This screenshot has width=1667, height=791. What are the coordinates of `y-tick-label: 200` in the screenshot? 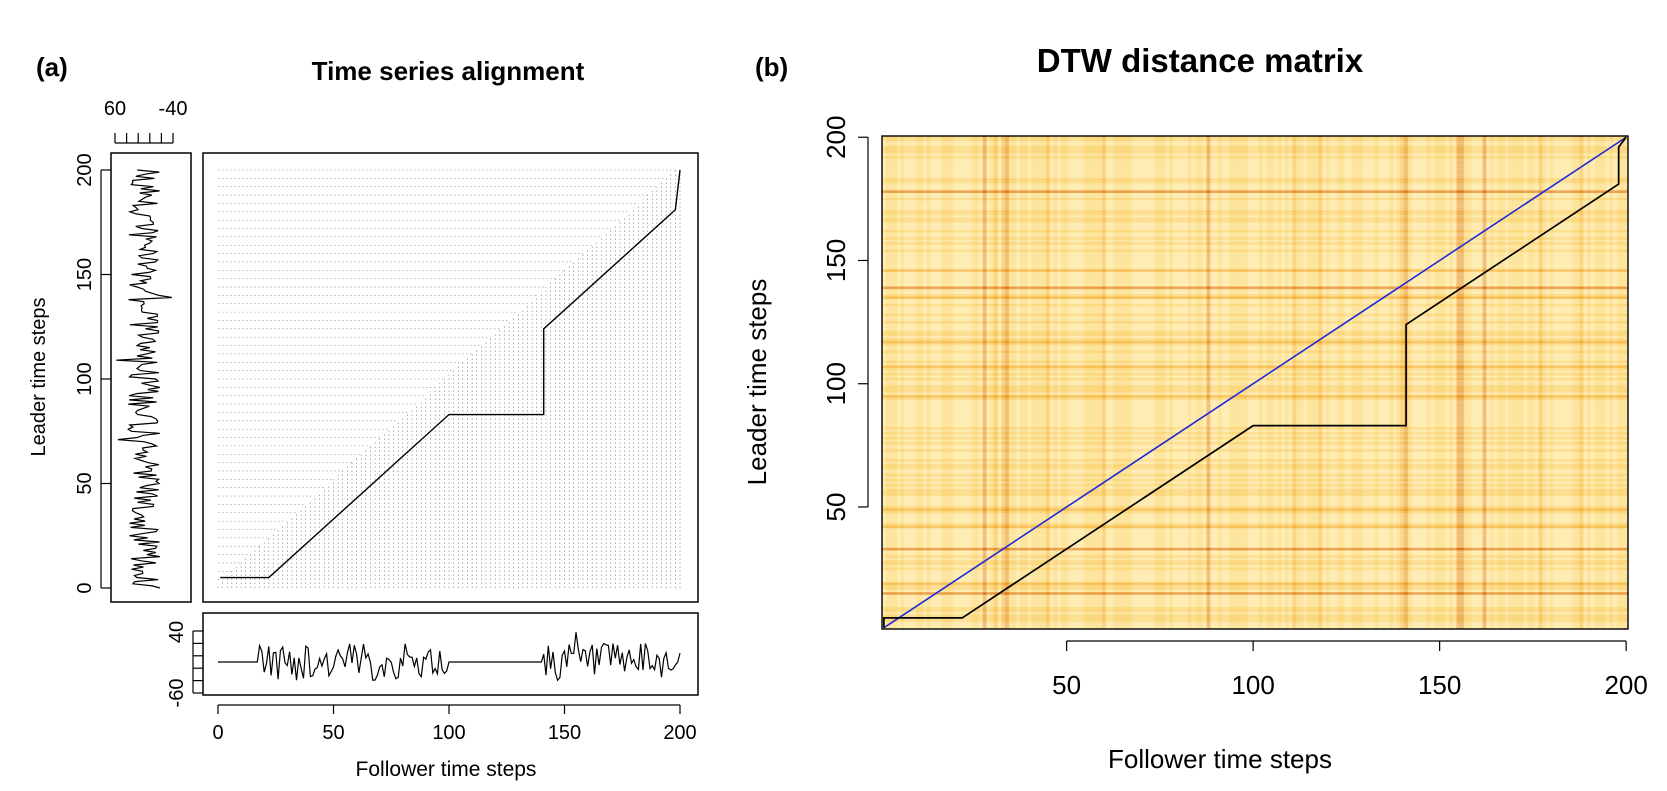 It's located at (85, 169).